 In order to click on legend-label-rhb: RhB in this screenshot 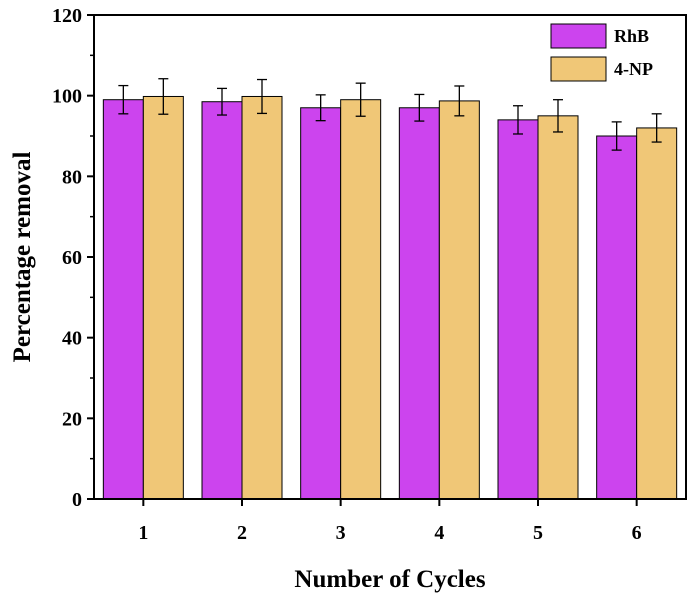, I will do `click(631, 36)`.